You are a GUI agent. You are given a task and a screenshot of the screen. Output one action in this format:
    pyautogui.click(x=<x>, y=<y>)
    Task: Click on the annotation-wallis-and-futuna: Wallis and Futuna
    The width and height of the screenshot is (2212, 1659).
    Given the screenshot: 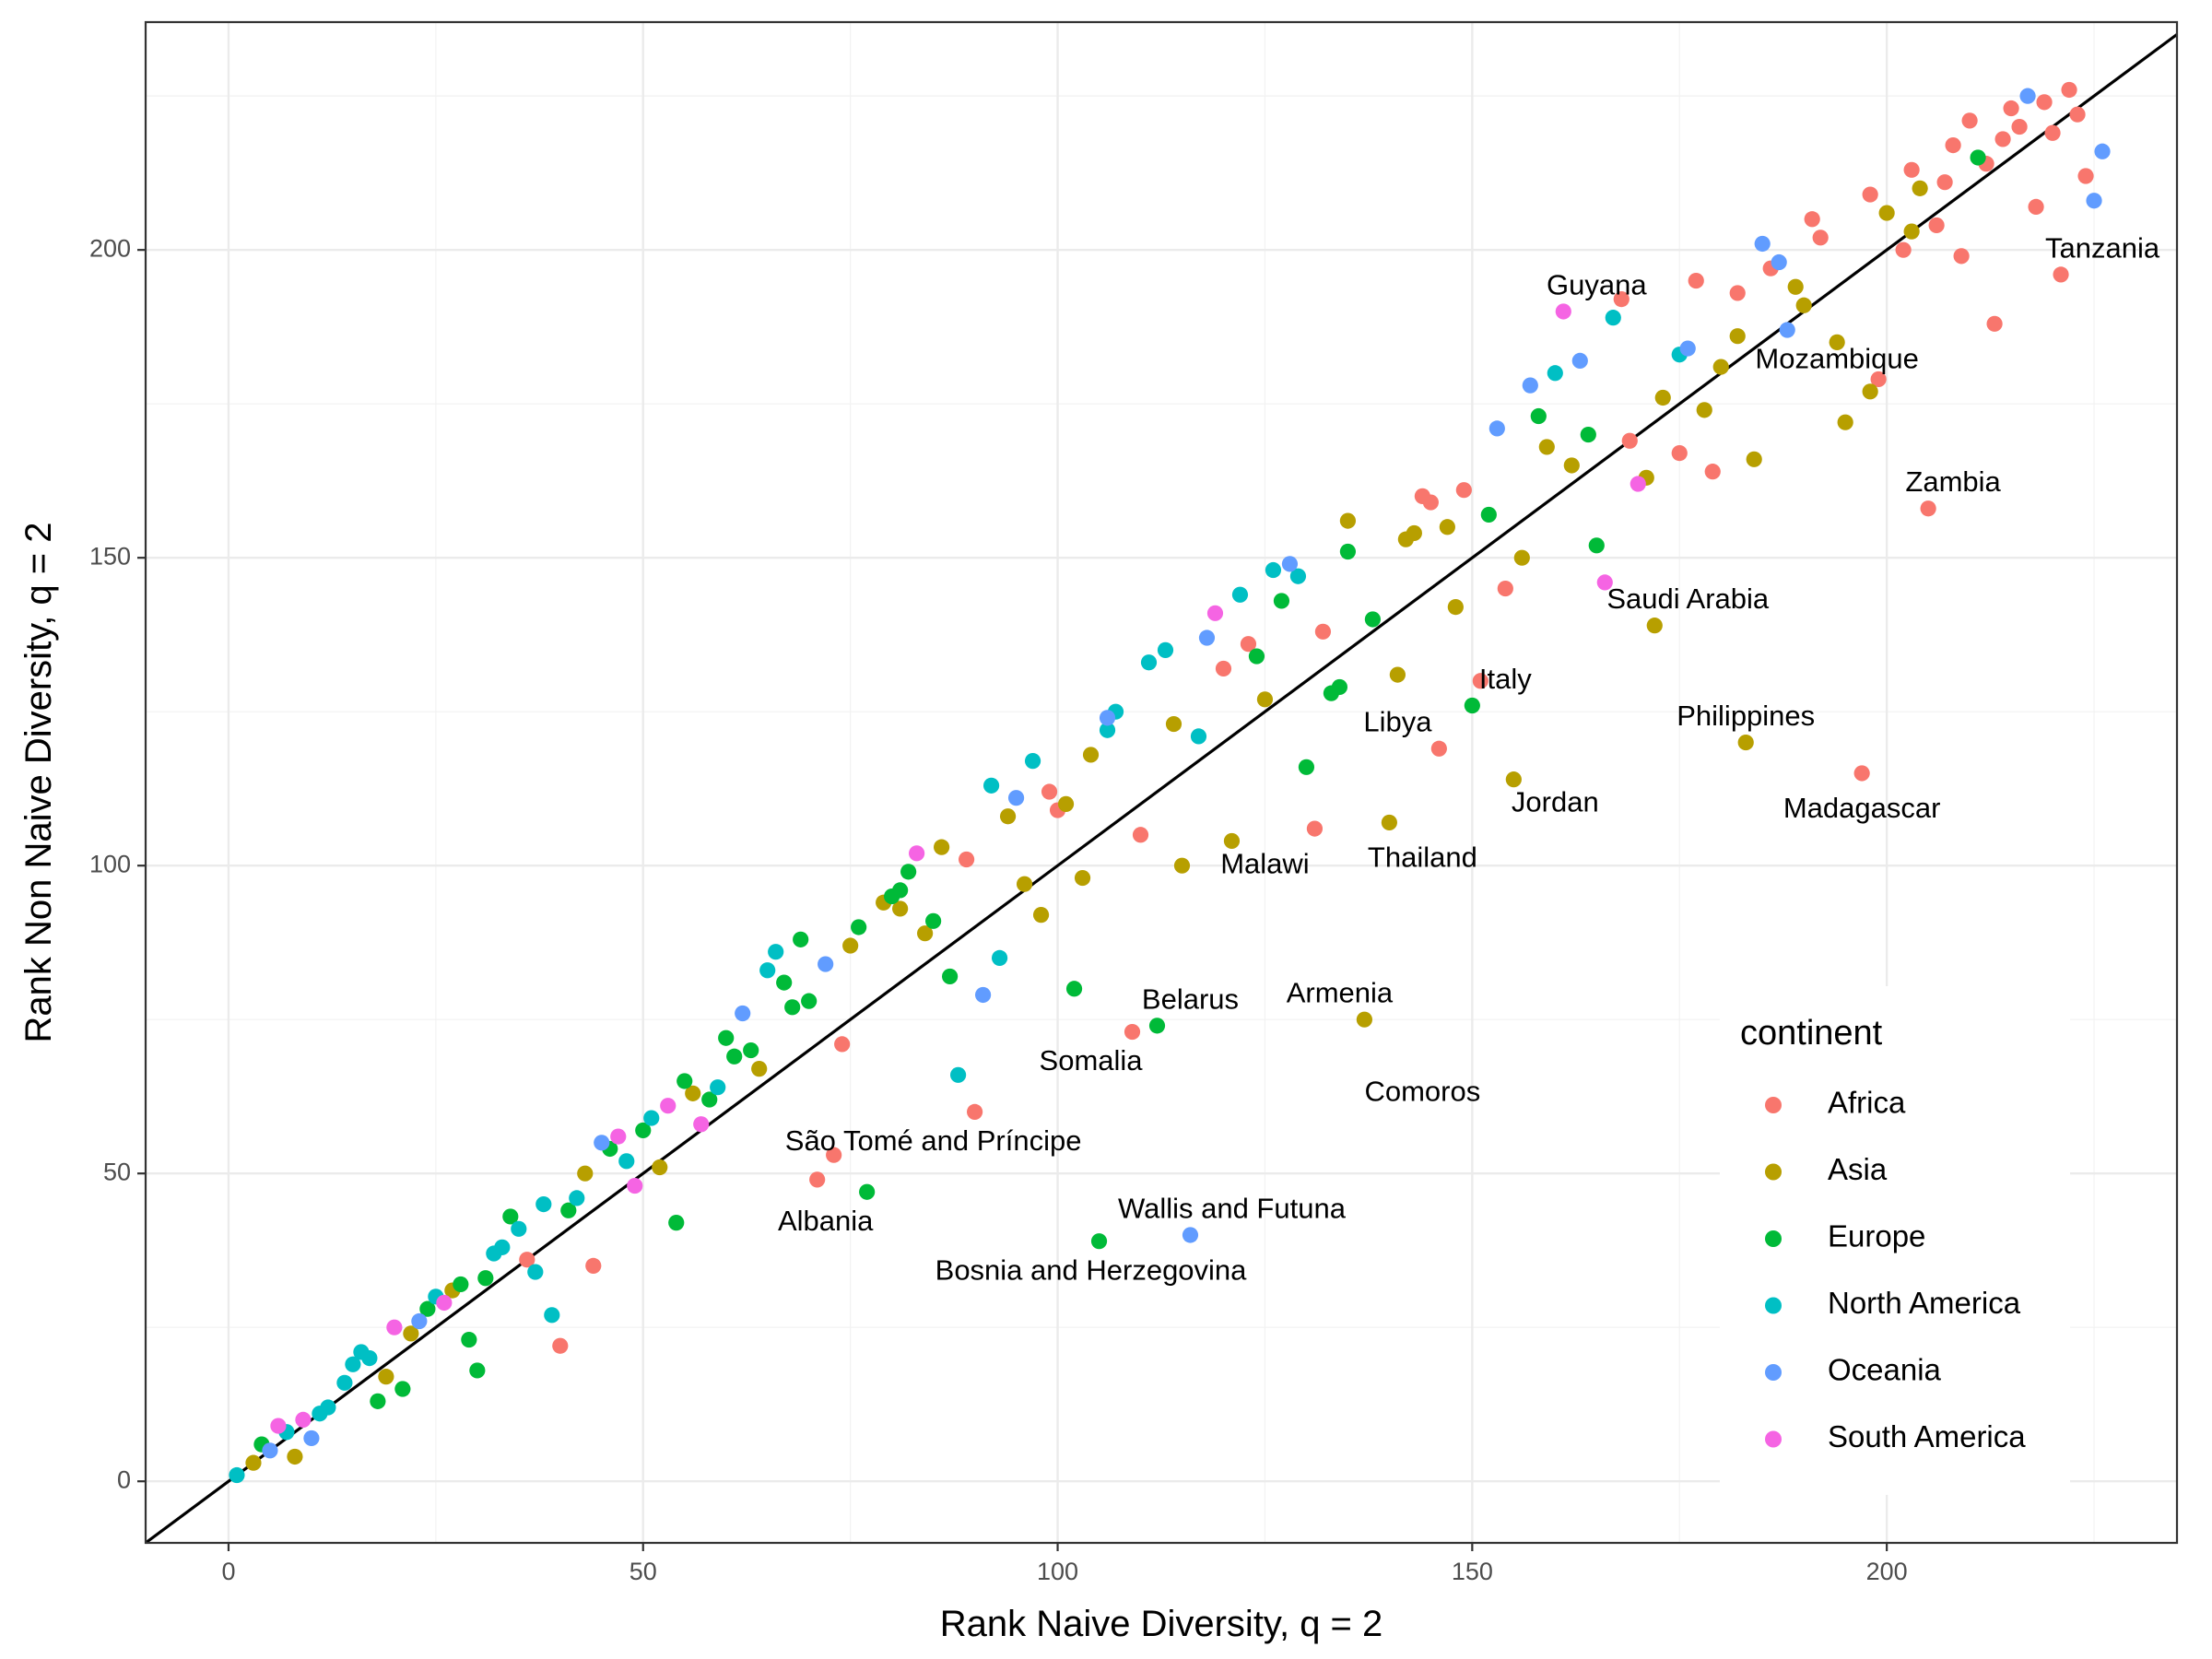 What is the action you would take?
    pyautogui.click(x=1232, y=1208)
    